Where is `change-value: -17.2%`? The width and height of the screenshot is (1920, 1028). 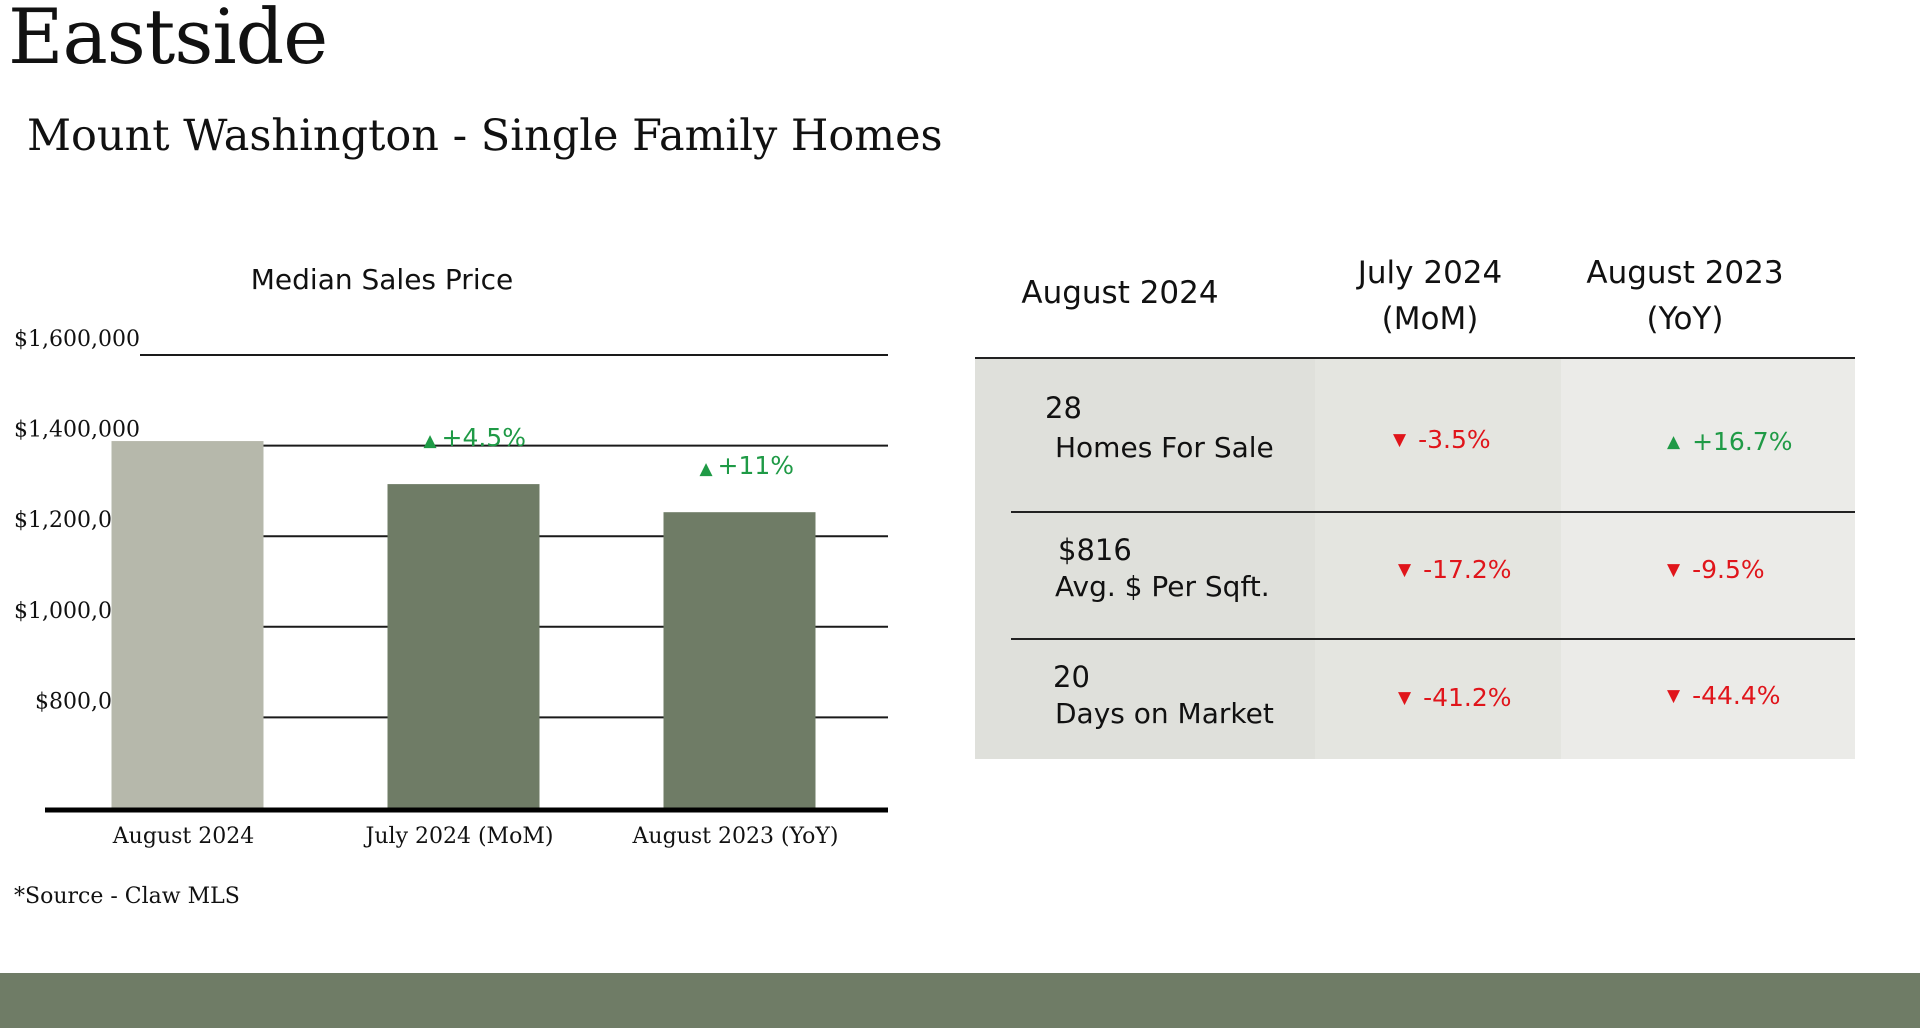 change-value: -17.2% is located at coordinates (1467, 569).